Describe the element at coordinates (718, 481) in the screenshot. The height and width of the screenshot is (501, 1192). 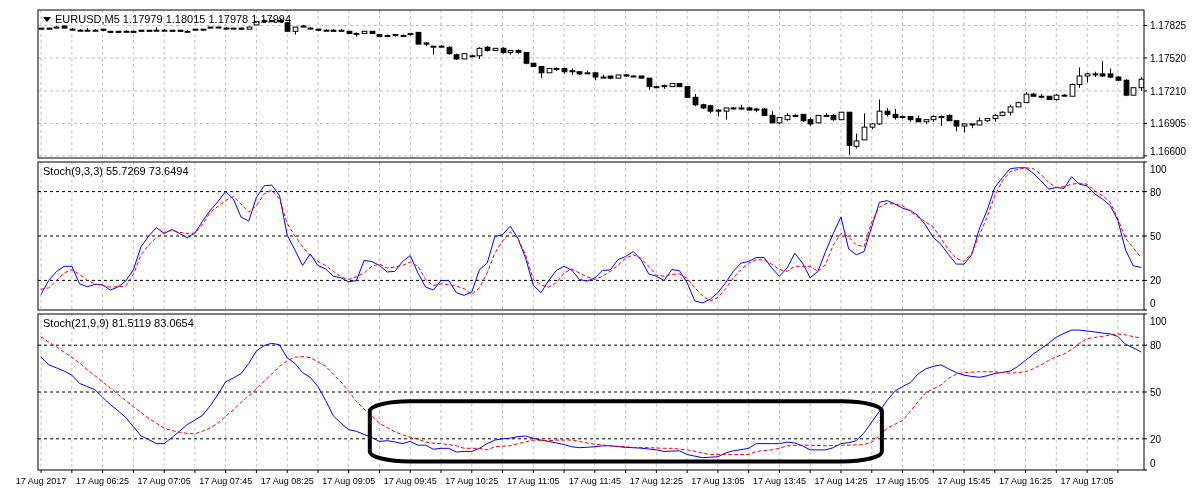
I see `x-tick-label: 17 Aug 13:05` at that location.